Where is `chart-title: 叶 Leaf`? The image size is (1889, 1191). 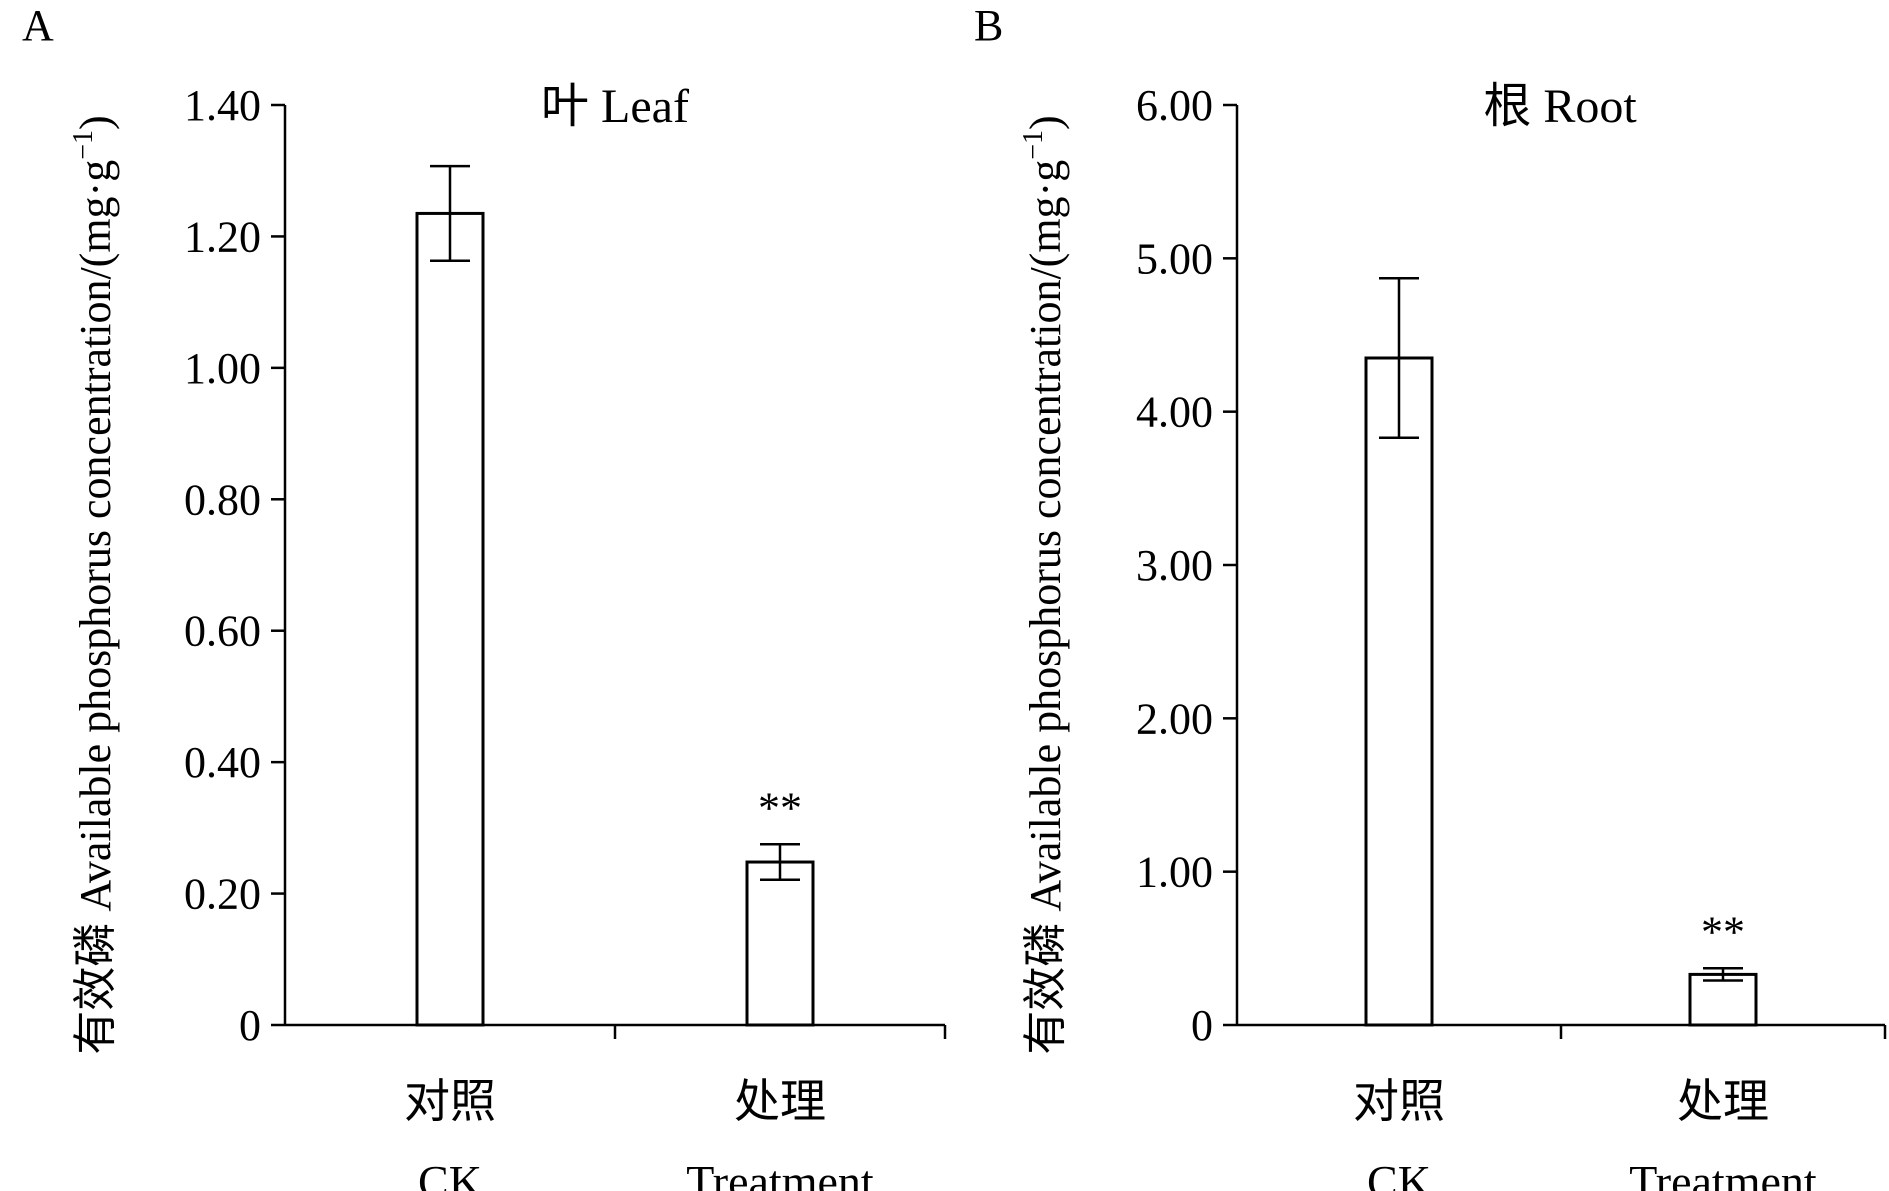
chart-title: 叶 Leaf is located at coordinates (615, 106).